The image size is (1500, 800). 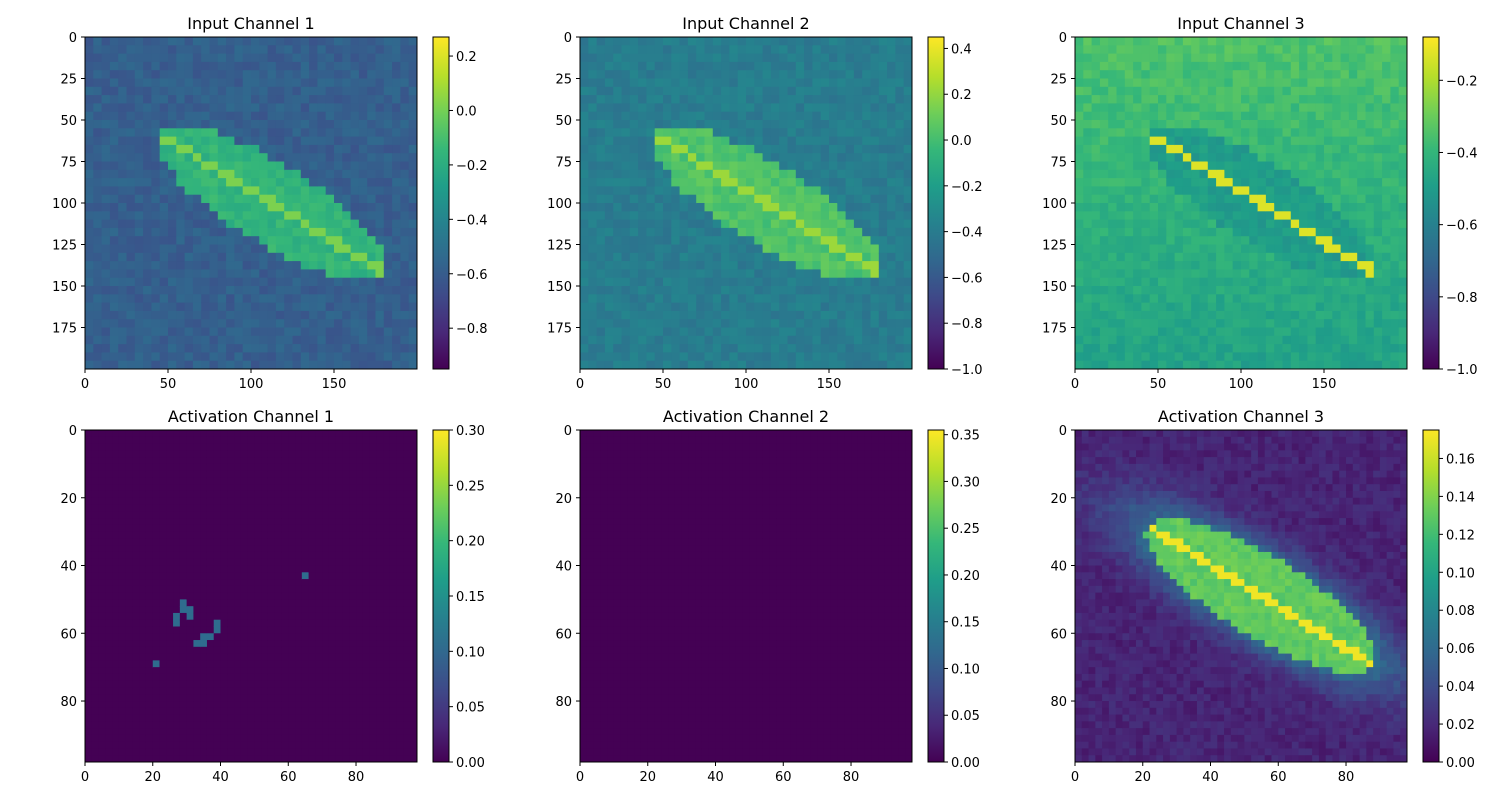 I want to click on x-tick-label: 150, so click(x=829, y=384).